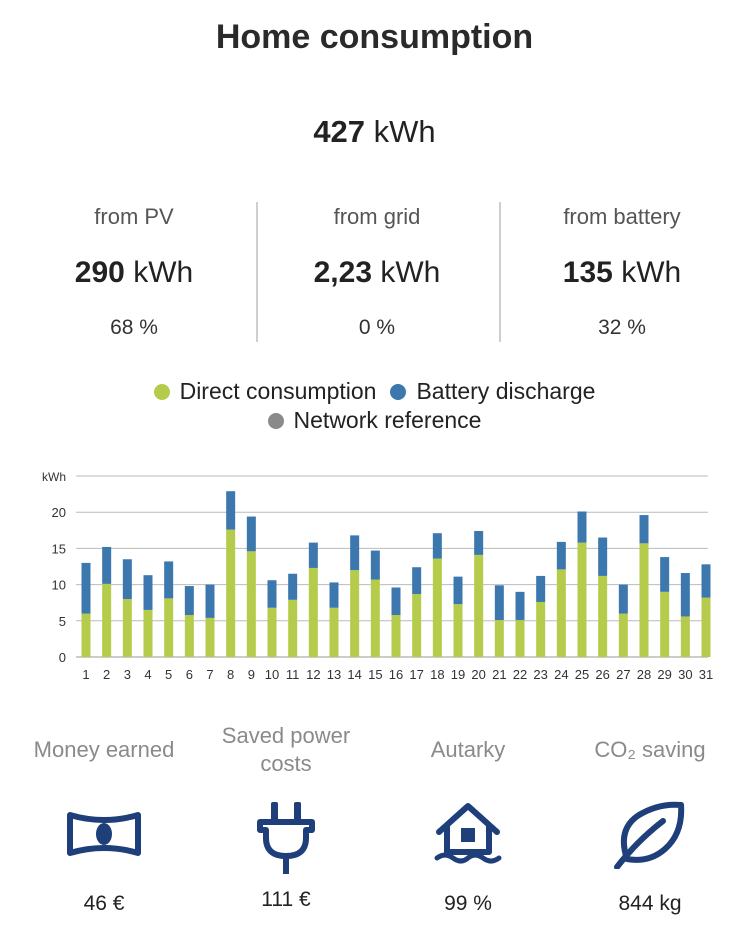  I want to click on x-tick-label: 1, so click(85, 674).